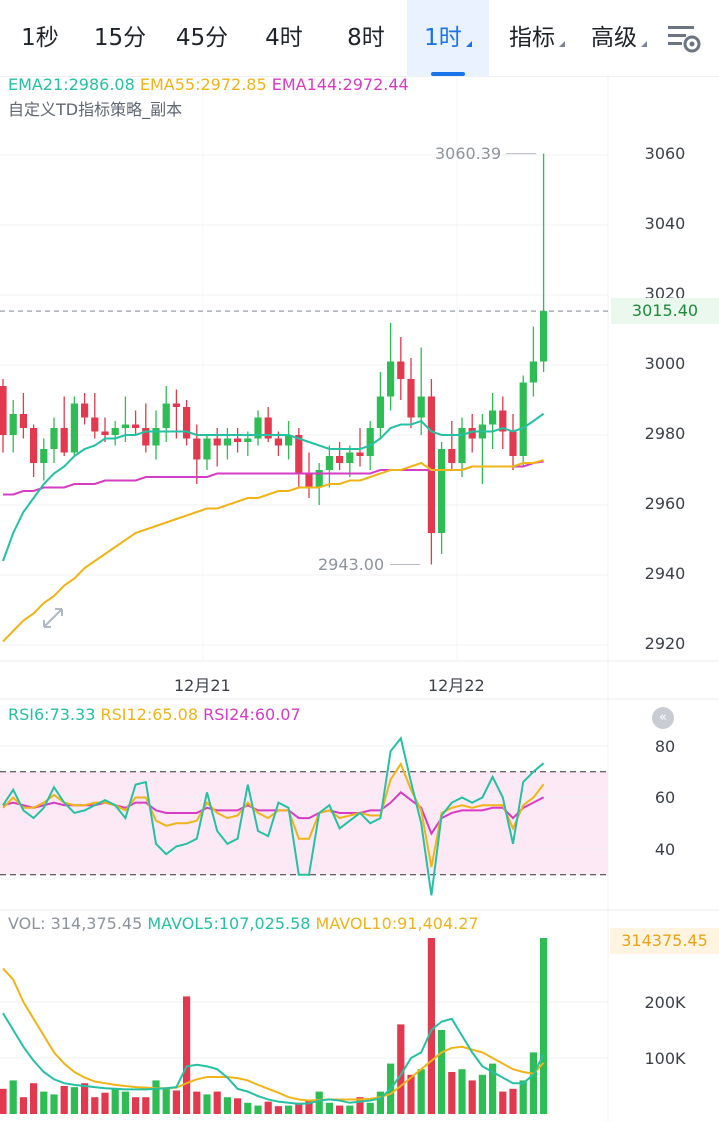 The width and height of the screenshot is (719, 1122). Describe the element at coordinates (149, 714) in the screenshot. I see `rsi12-label: RSI12:65.08` at that location.